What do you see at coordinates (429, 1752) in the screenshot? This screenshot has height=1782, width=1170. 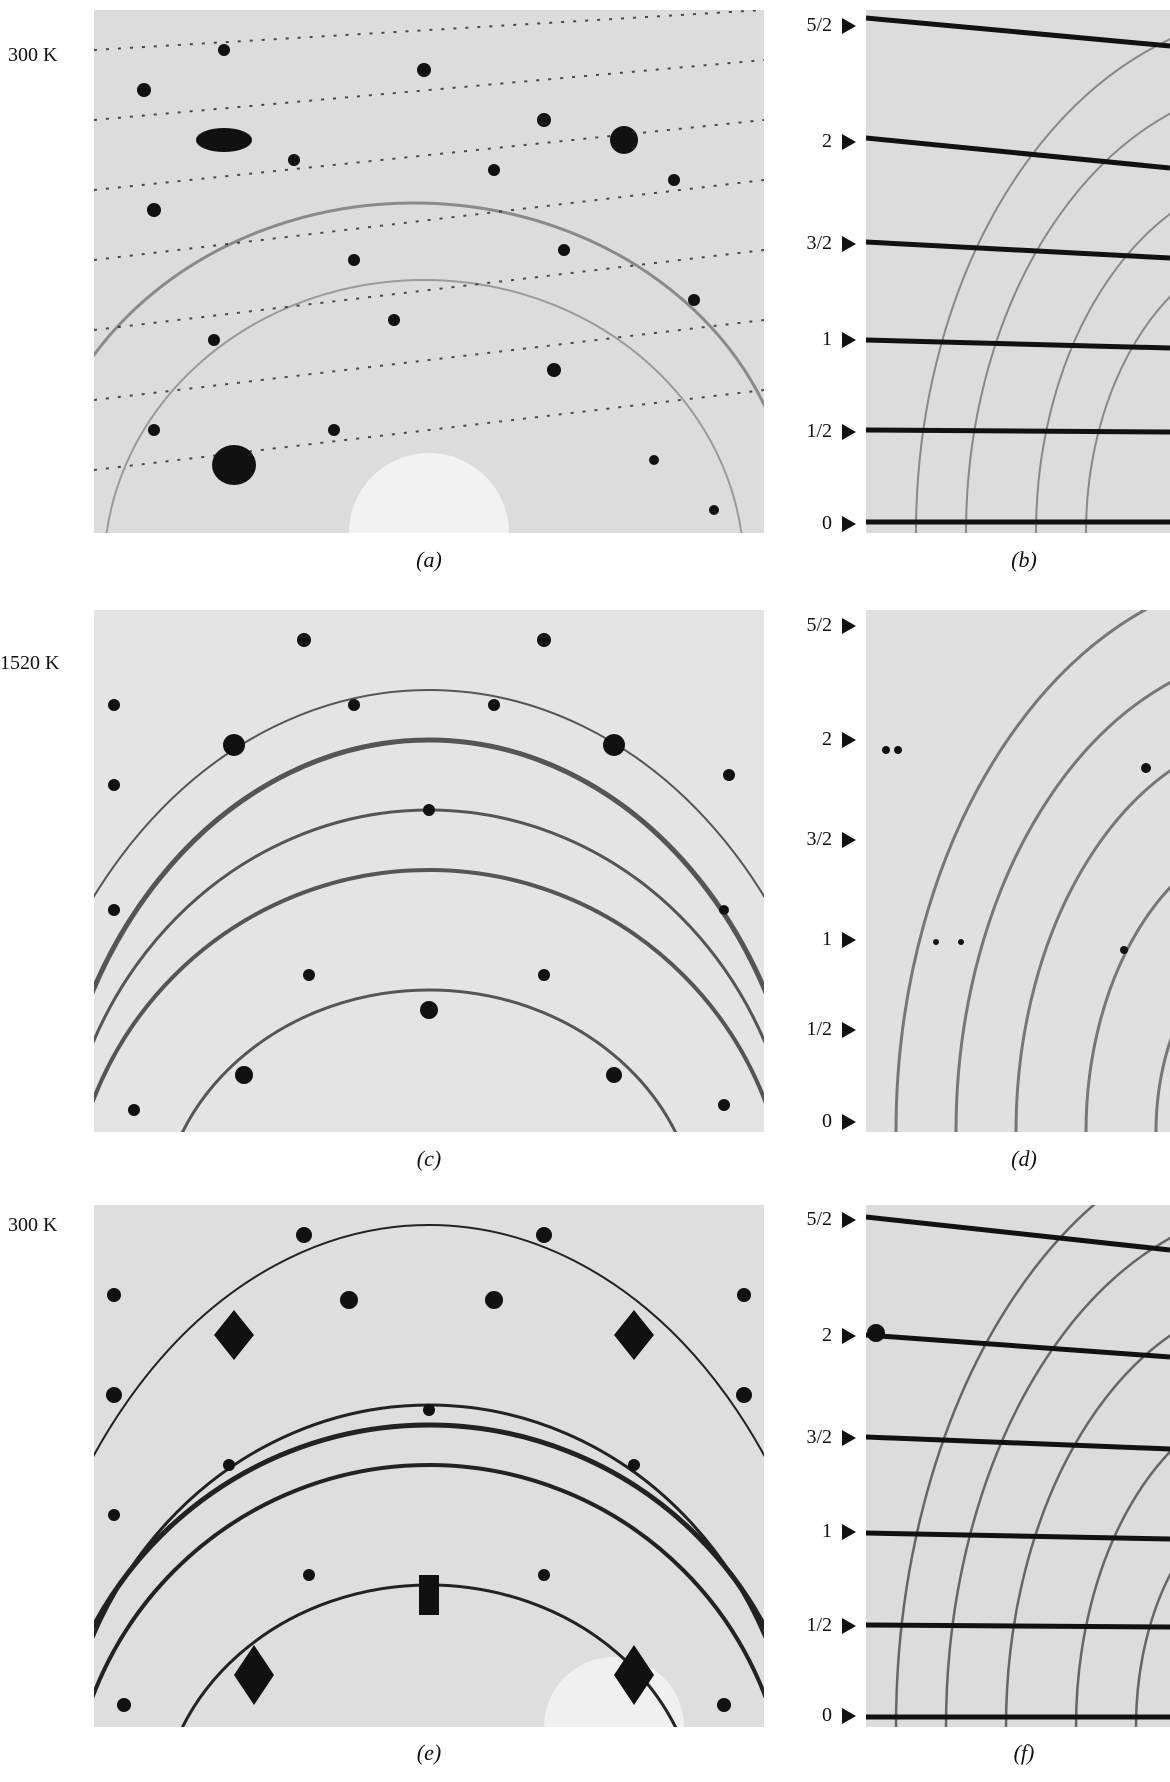 I see `panel-caption-e: (e)` at bounding box center [429, 1752].